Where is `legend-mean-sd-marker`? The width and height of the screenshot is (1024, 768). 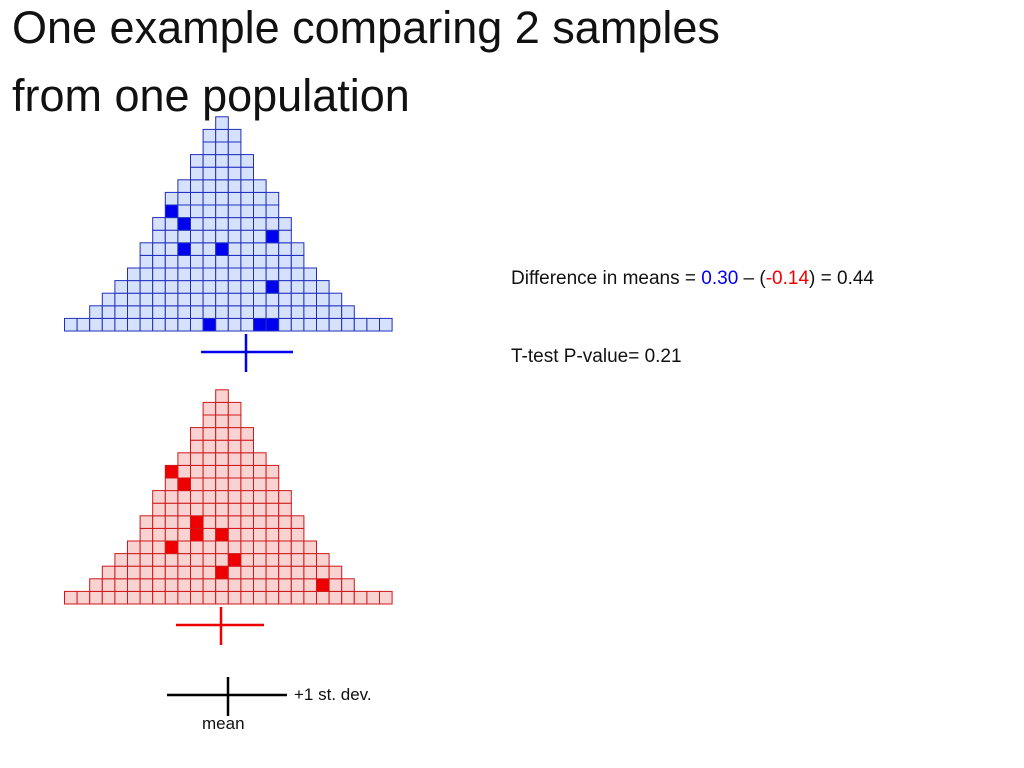 legend-mean-sd-marker is located at coordinates (227, 696).